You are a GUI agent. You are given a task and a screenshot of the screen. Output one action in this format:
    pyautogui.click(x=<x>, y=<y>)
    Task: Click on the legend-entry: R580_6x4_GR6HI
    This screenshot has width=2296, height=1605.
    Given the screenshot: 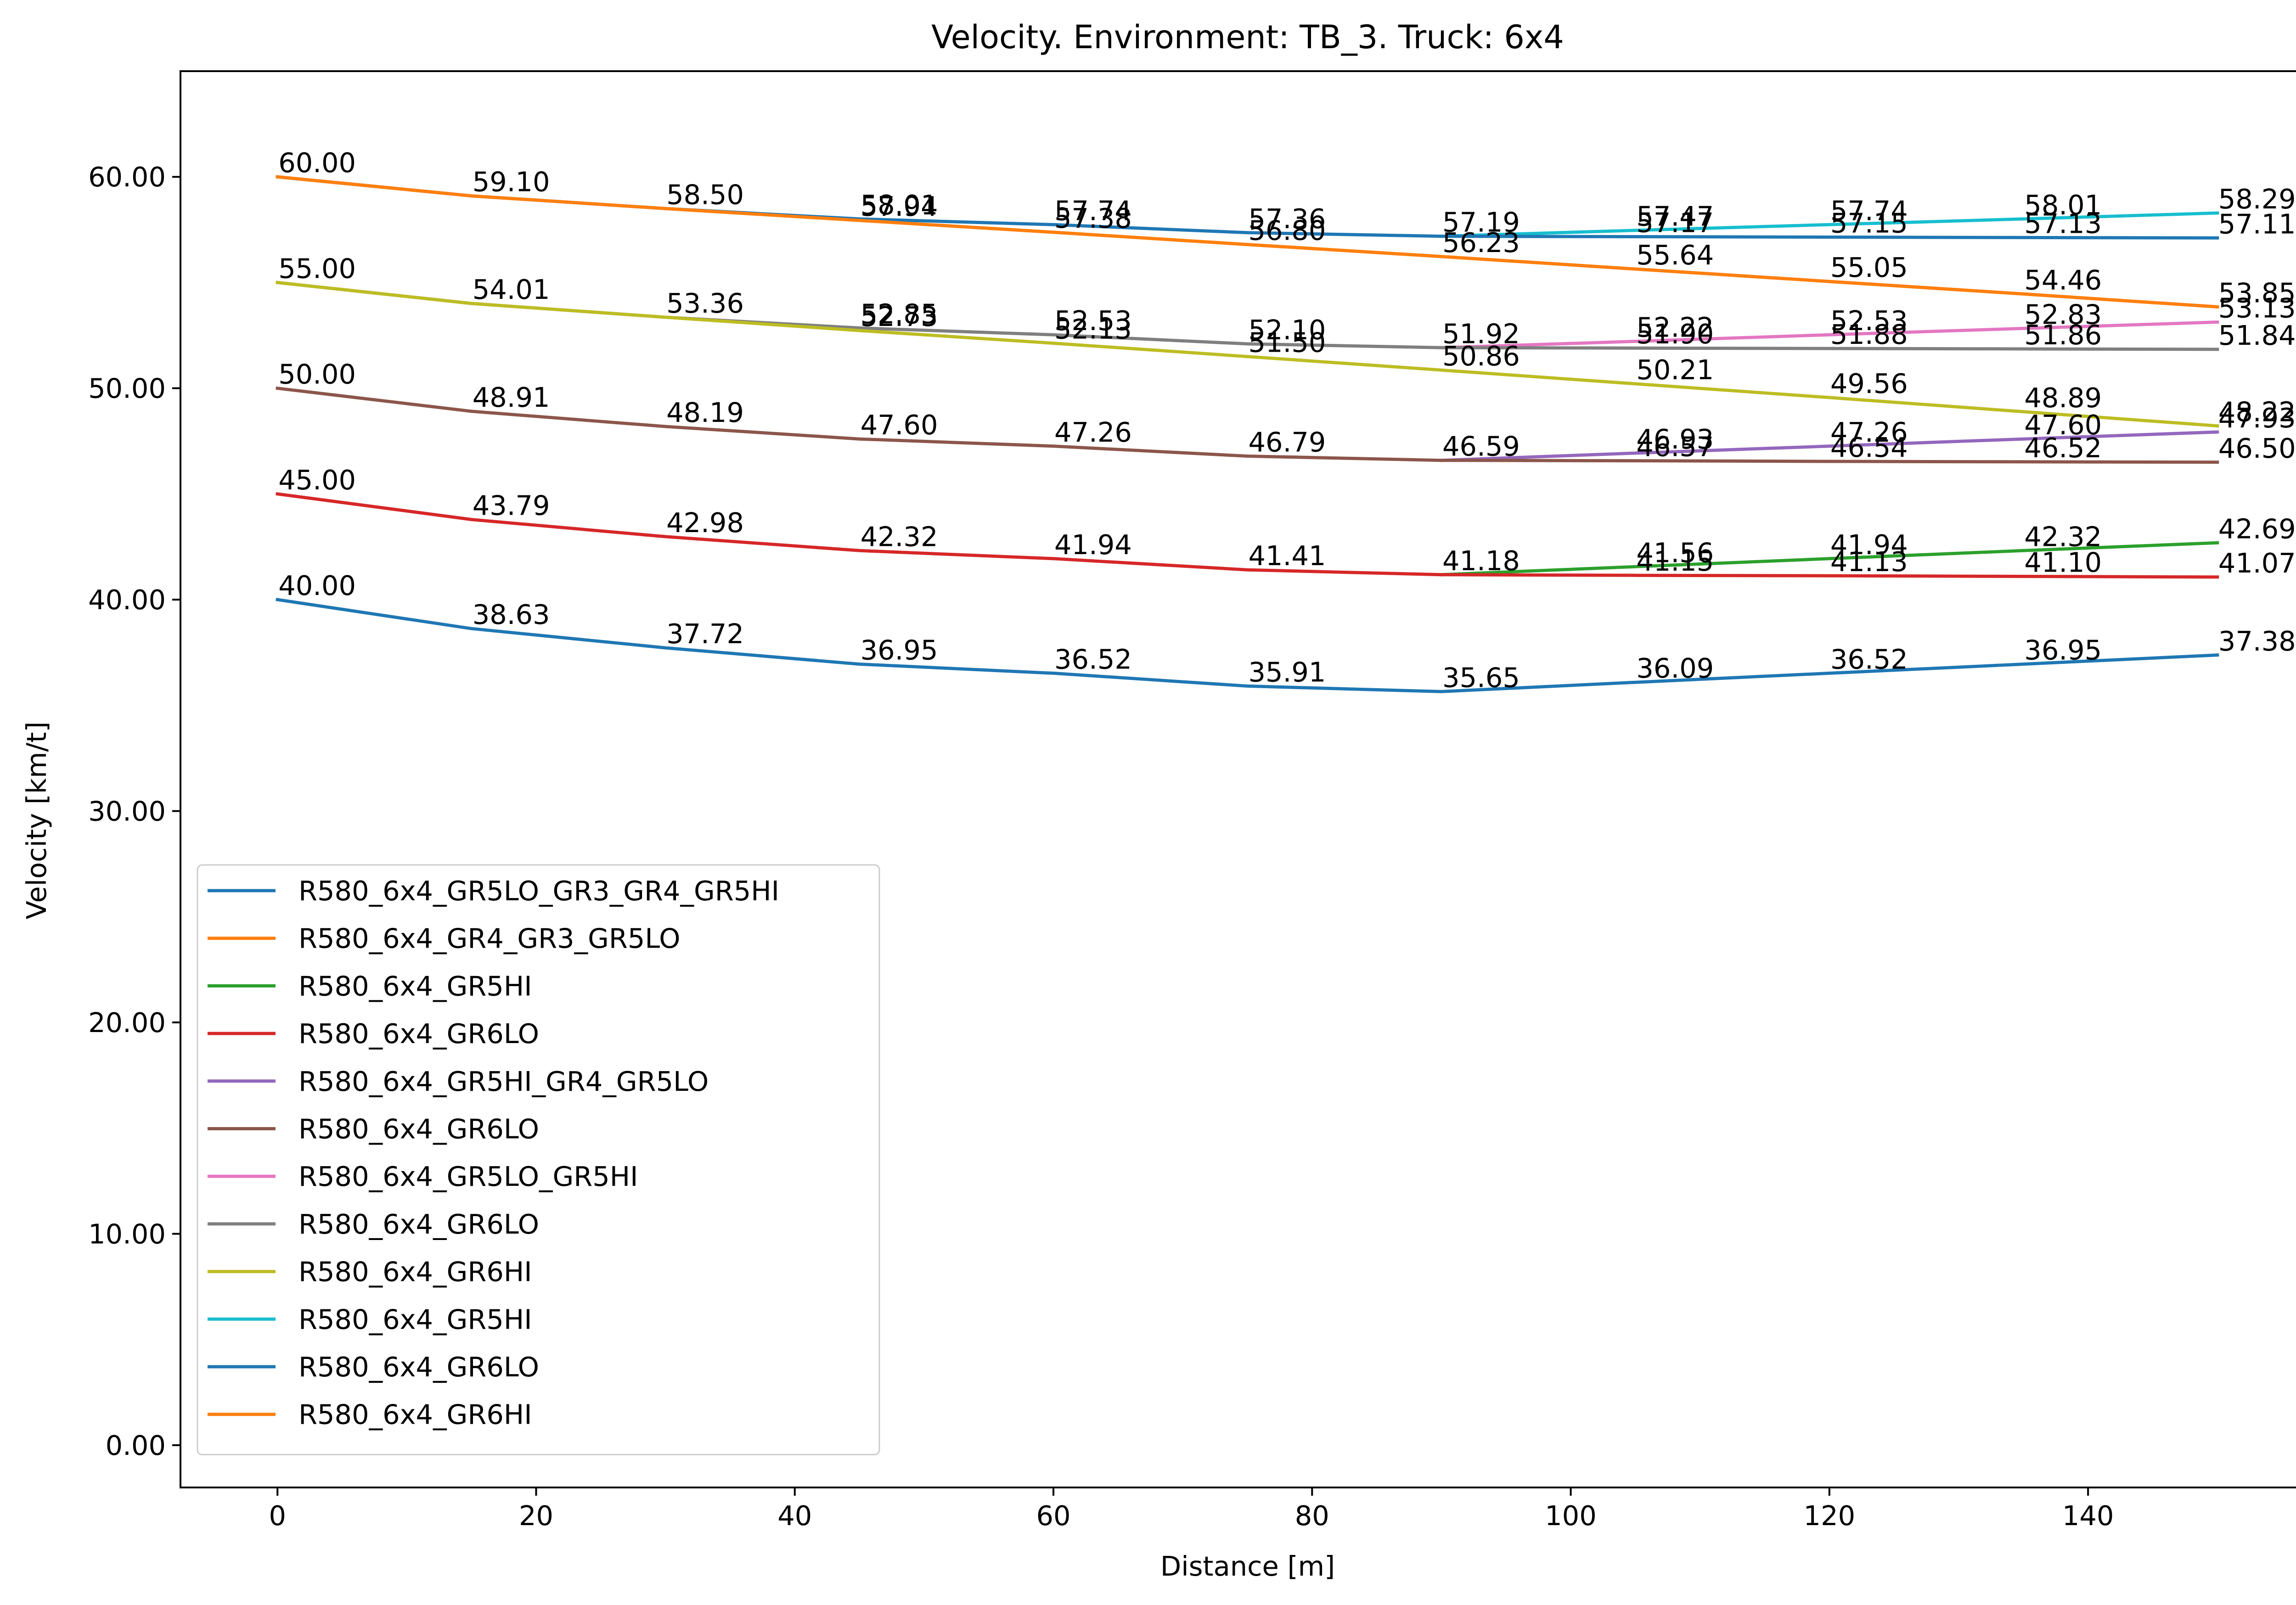 What is the action you would take?
    pyautogui.click(x=415, y=1272)
    